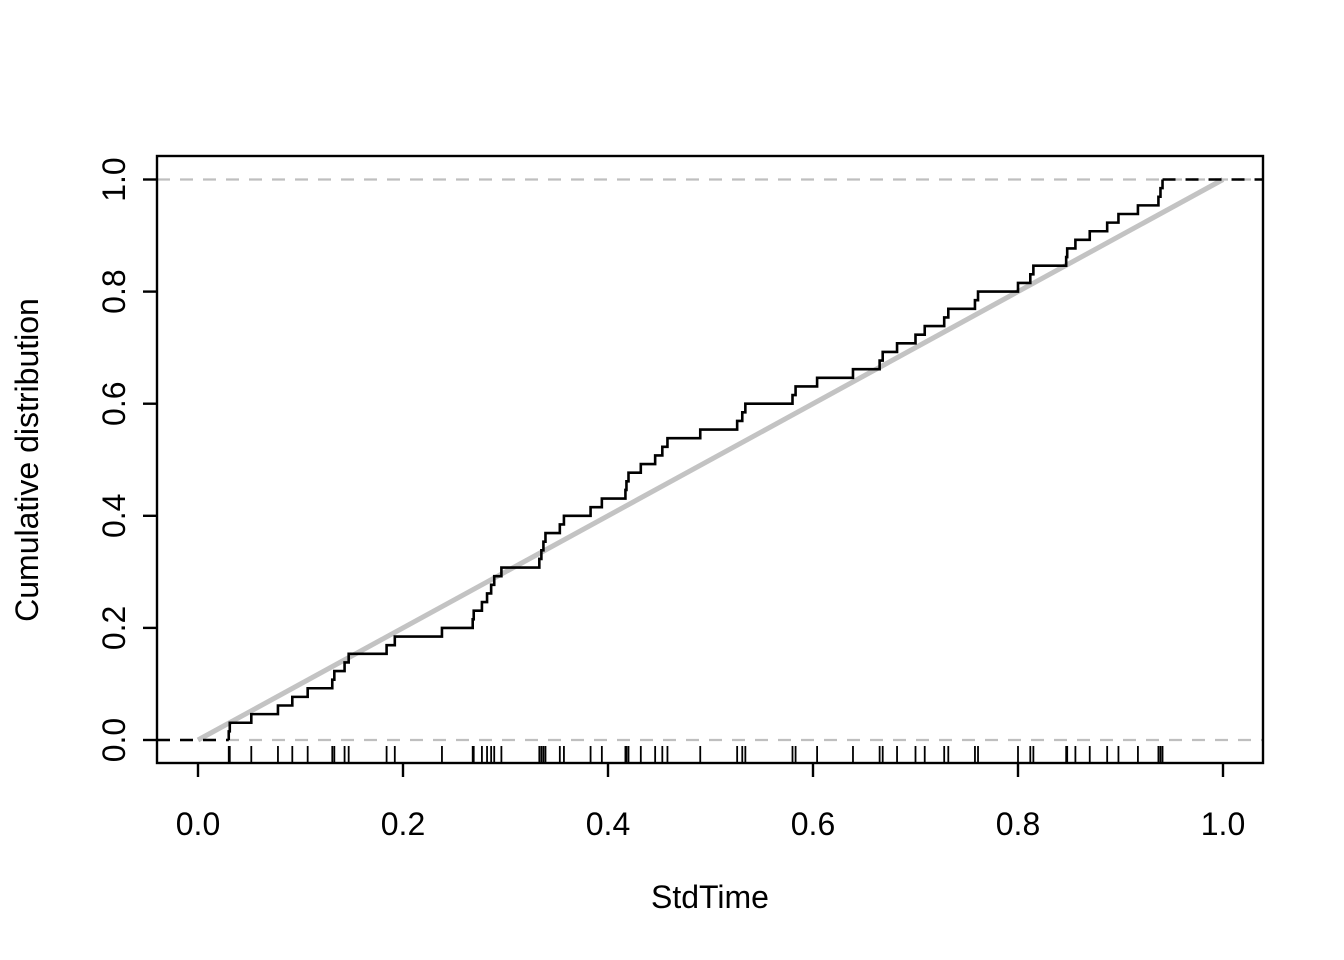 Image resolution: width=1344 pixels, height=960 pixels. What do you see at coordinates (27, 460) in the screenshot?
I see `y-axis-title: Cumulative distribution` at bounding box center [27, 460].